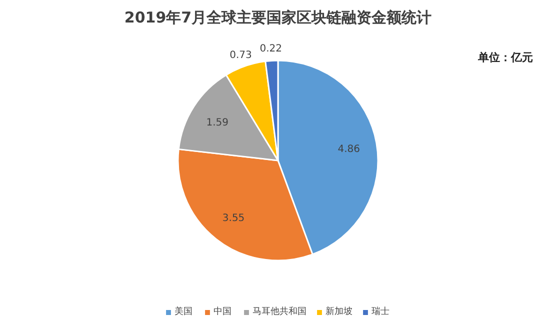 This screenshot has width=555, height=324. I want to click on data-label: 3.55, so click(233, 218).